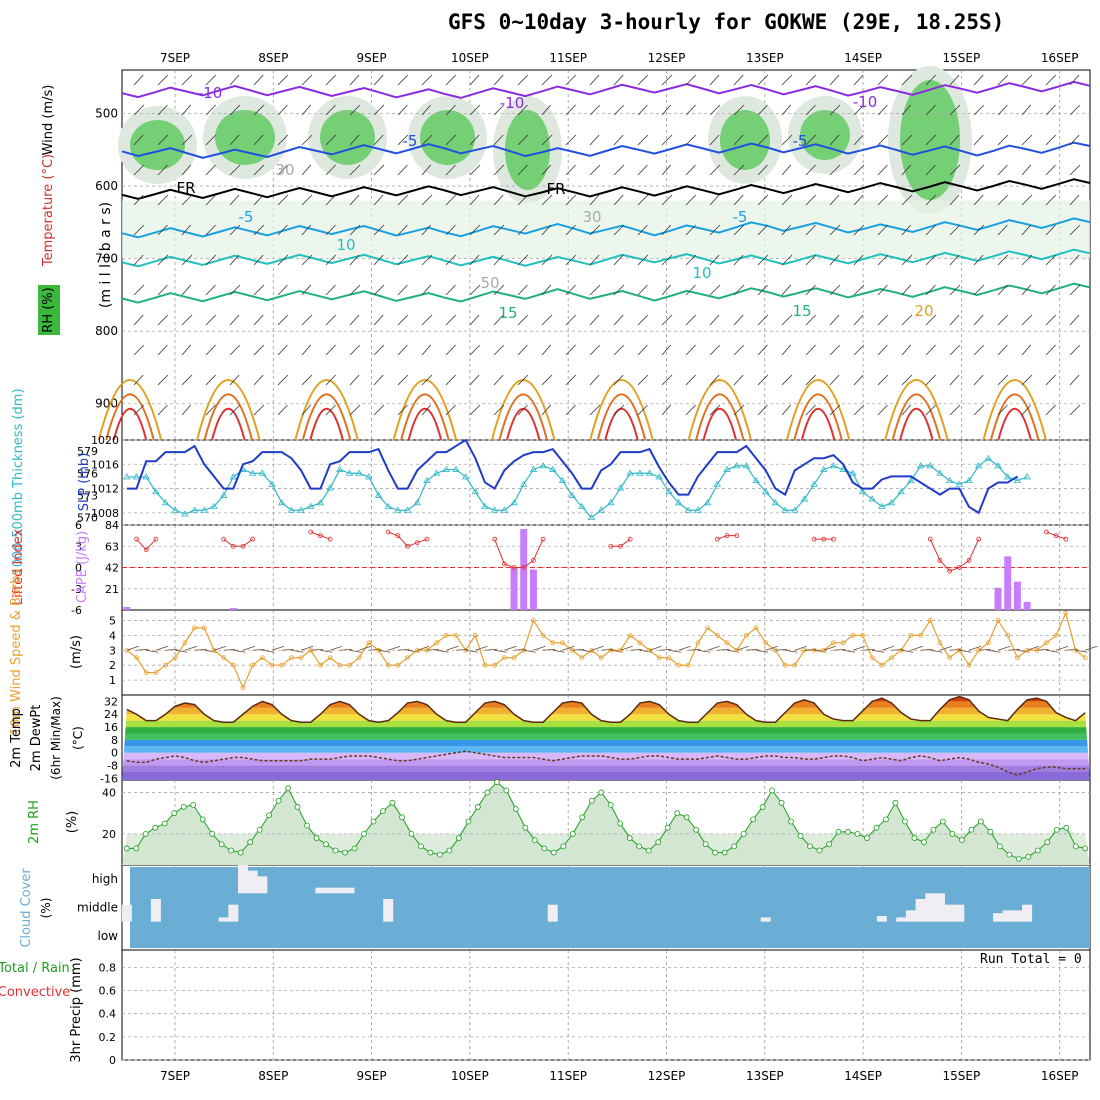 The height and width of the screenshot is (1100, 1100). I want to click on x-tick-label-bottom: 10SEP, so click(470, 1076).